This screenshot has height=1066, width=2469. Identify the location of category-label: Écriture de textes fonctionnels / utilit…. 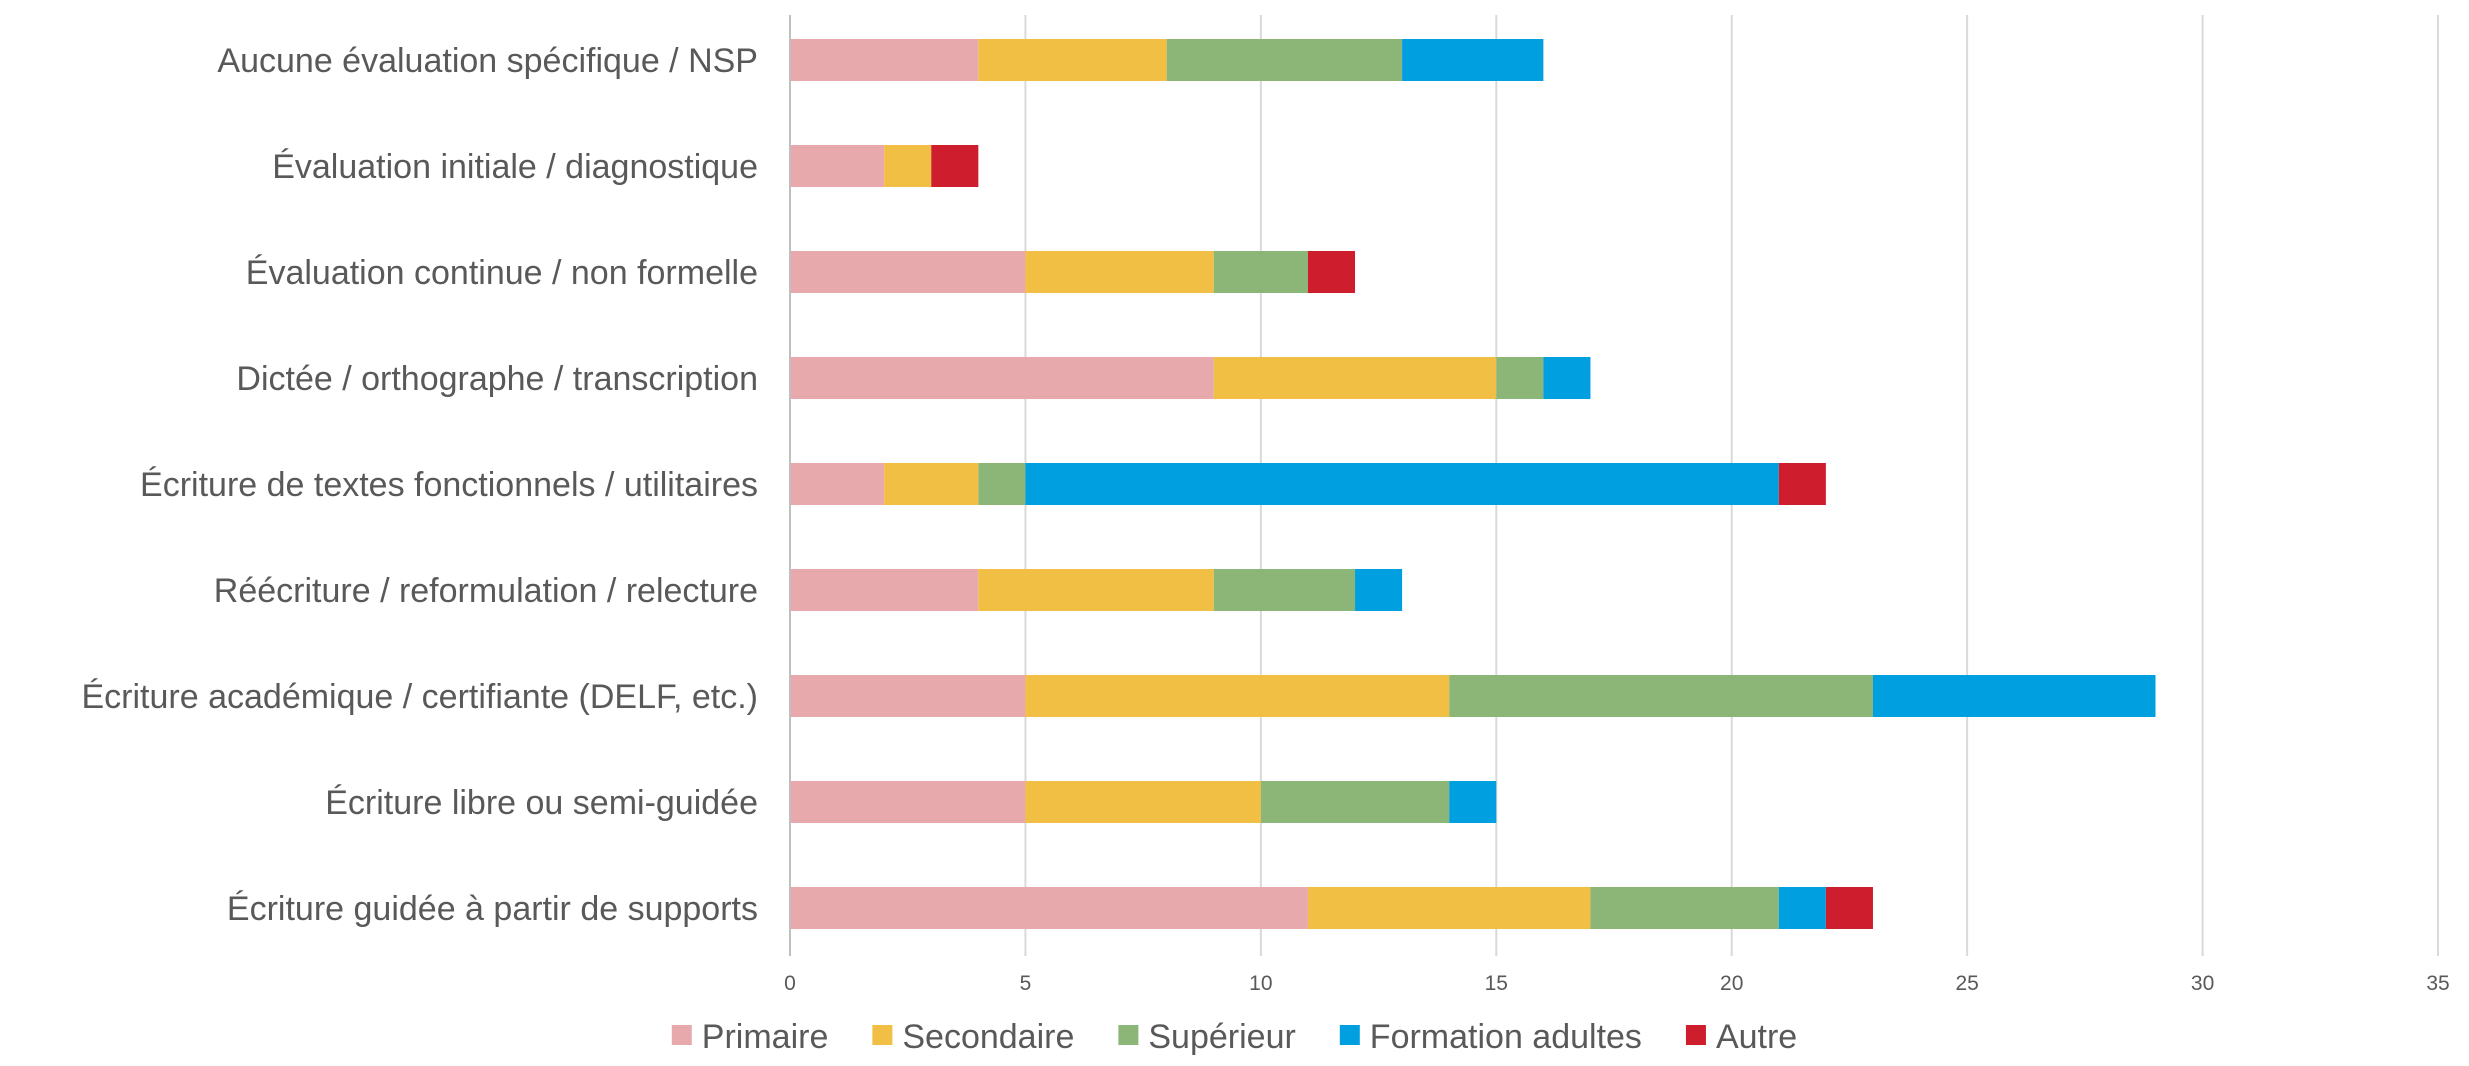
(449, 485).